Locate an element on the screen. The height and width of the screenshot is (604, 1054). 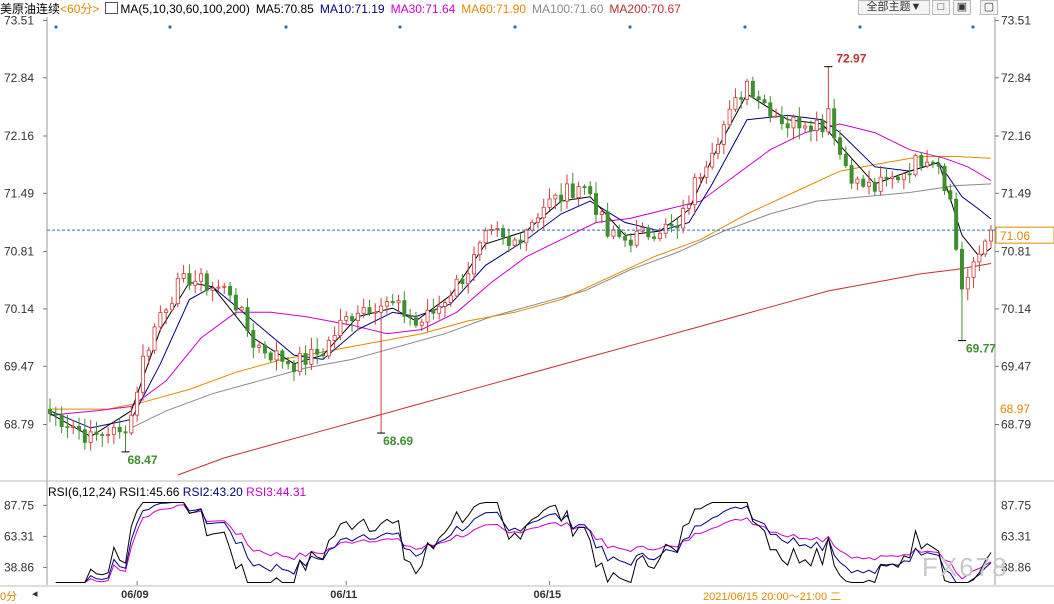
rsi-y-tick-left: 87.75 is located at coordinates (19, 505).